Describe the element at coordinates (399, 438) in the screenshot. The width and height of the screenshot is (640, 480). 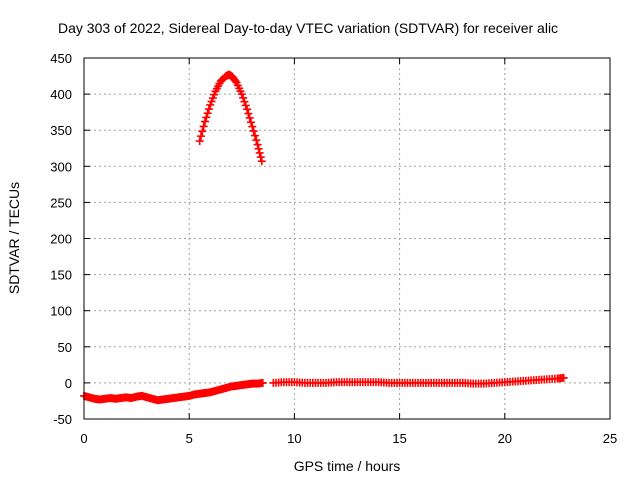
I see `x-tick-label: 15` at that location.